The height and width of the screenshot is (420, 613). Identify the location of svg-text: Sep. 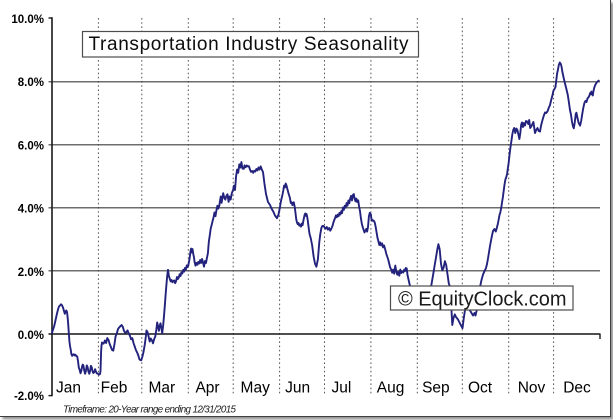
(436, 388).